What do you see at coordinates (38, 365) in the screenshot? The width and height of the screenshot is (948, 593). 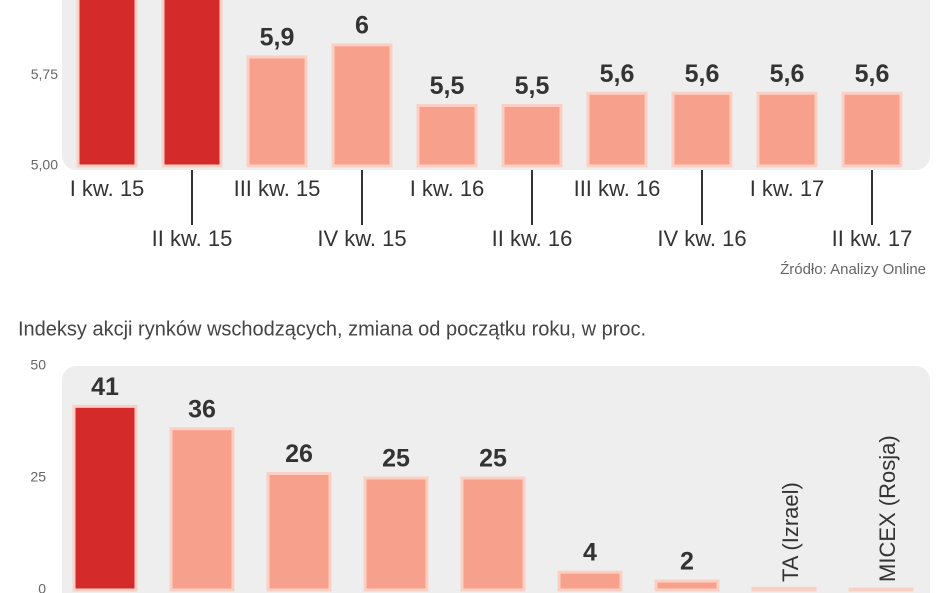 I see `y-tick-label: 50` at bounding box center [38, 365].